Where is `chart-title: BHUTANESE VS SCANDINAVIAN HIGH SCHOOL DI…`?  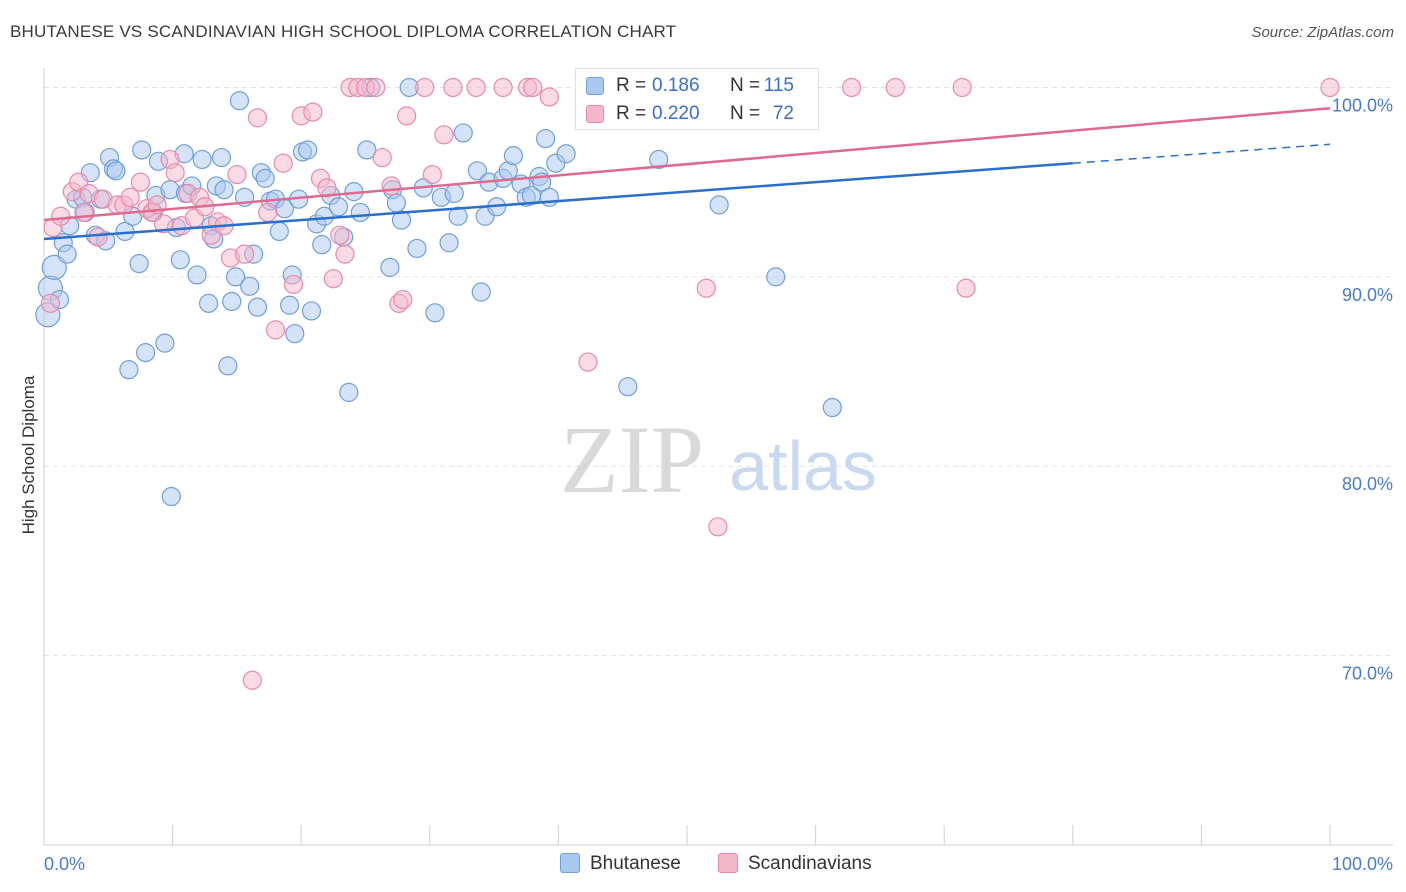
chart-title: BHUTANESE VS SCANDINAVIAN HIGH SCHOOL DI… is located at coordinates (343, 31).